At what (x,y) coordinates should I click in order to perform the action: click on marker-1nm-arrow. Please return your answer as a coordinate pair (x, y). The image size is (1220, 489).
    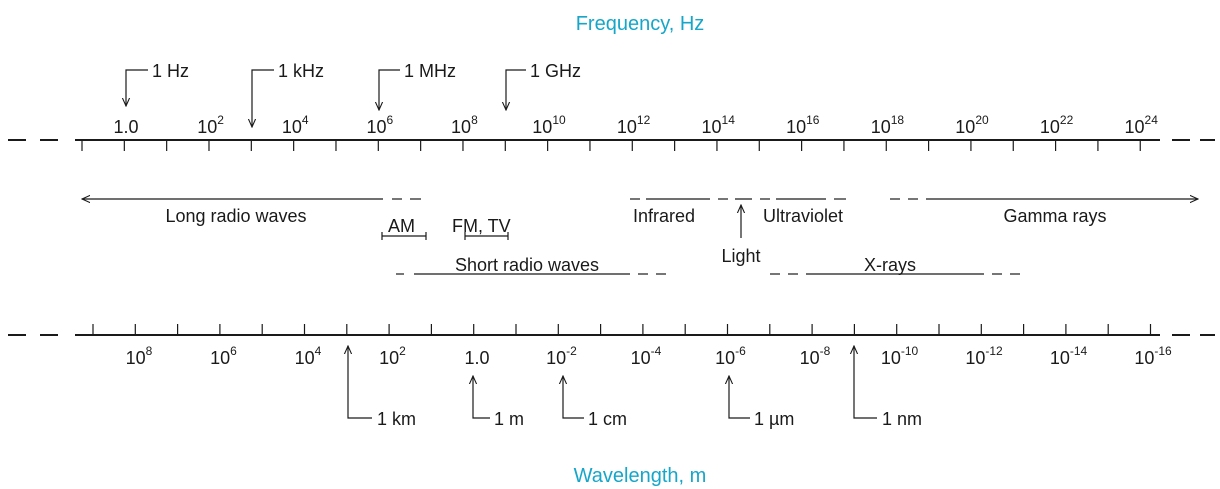
    Looking at the image, I should click on (865, 382).